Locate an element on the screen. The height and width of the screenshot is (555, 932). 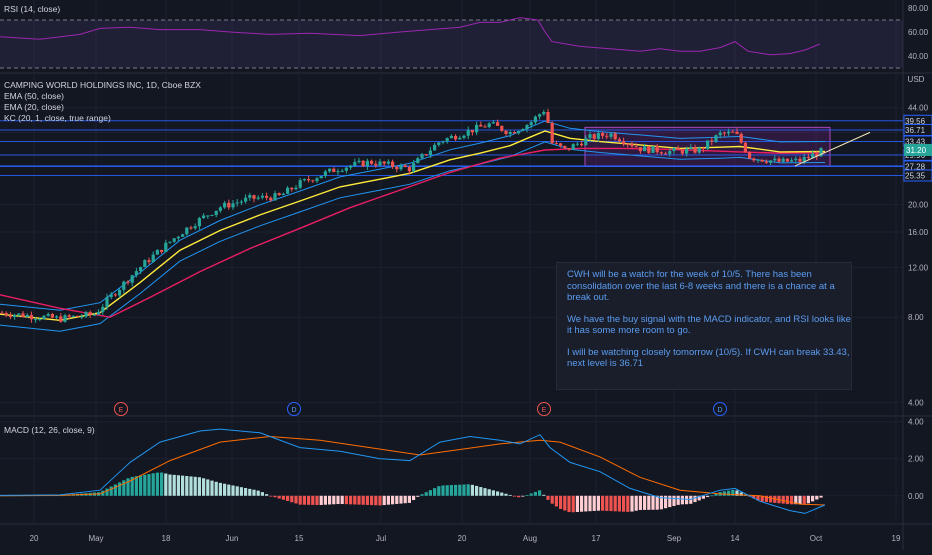
time-axis-label: Jul is located at coordinates (381, 538).